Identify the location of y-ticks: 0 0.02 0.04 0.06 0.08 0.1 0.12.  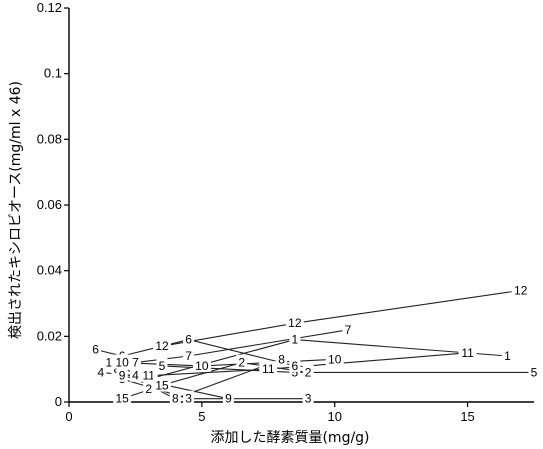
(53, 204).